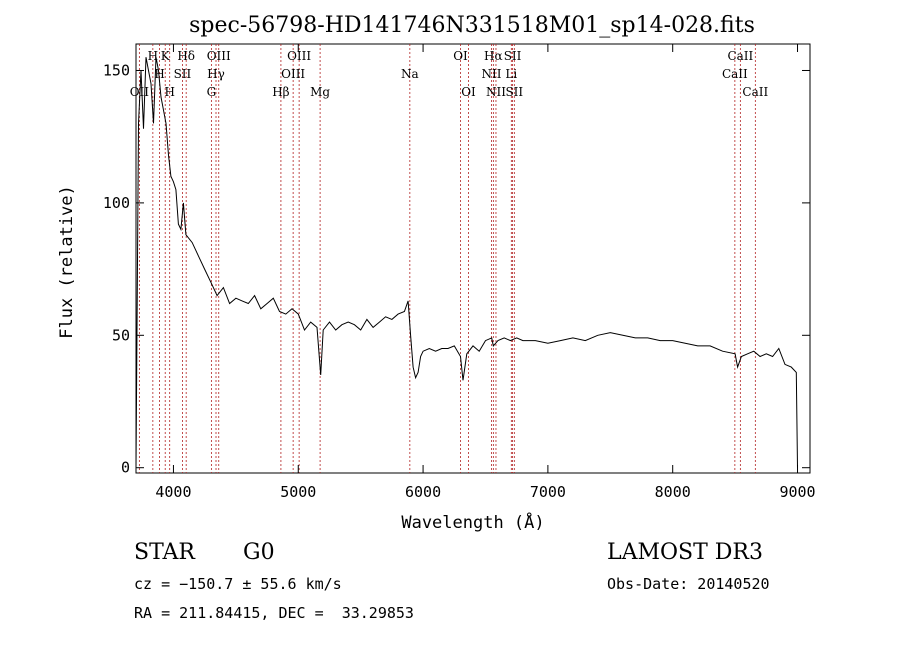  What do you see at coordinates (164, 552) in the screenshot?
I see `object-class: STAR` at bounding box center [164, 552].